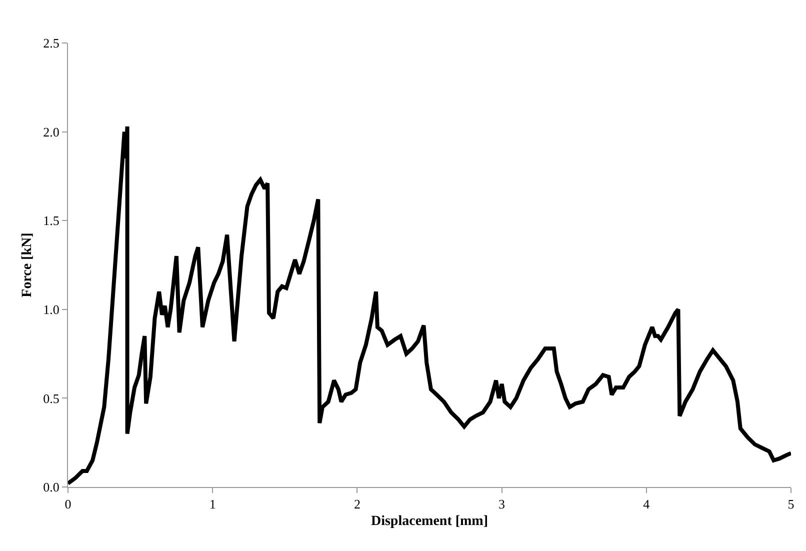  Describe the element at coordinates (212, 504) in the screenshot. I see `x-tick-label: 1` at that location.